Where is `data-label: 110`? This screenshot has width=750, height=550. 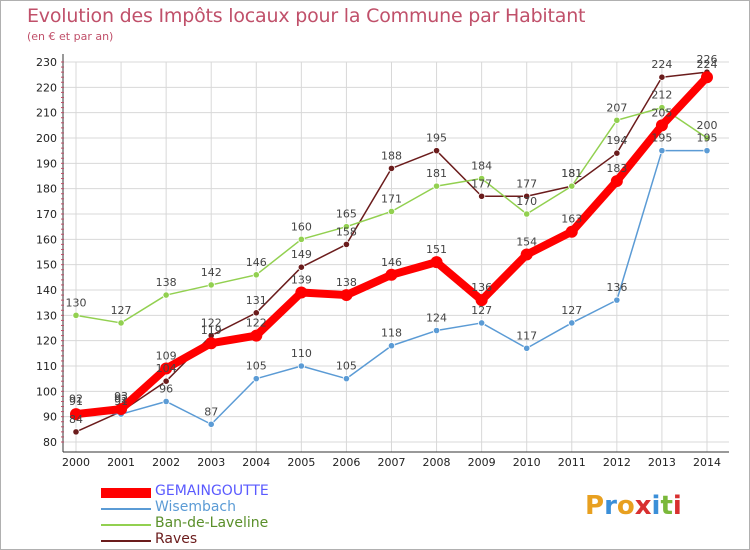 data-label: 110 is located at coordinates (301, 353).